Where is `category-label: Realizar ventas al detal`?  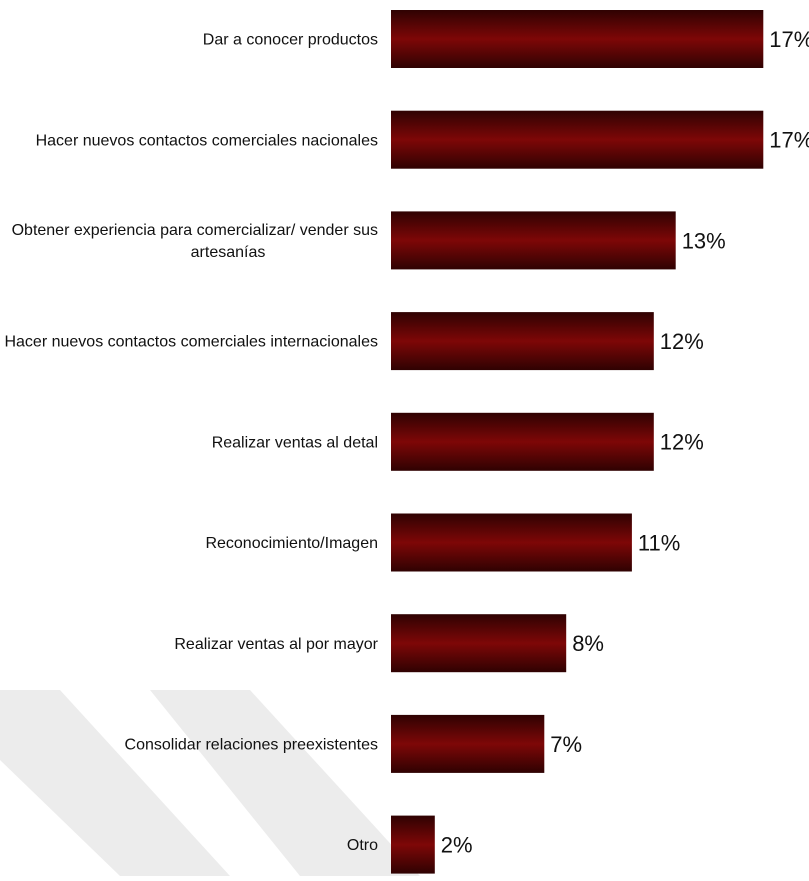 category-label: Realizar ventas al detal is located at coordinates (295, 442).